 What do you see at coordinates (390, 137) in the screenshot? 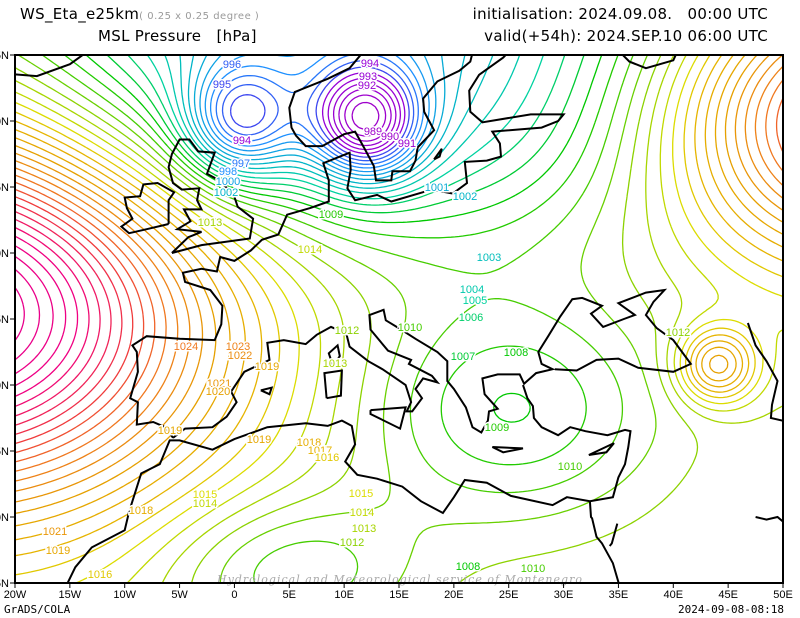
I see `isobar-label: 990` at bounding box center [390, 137].